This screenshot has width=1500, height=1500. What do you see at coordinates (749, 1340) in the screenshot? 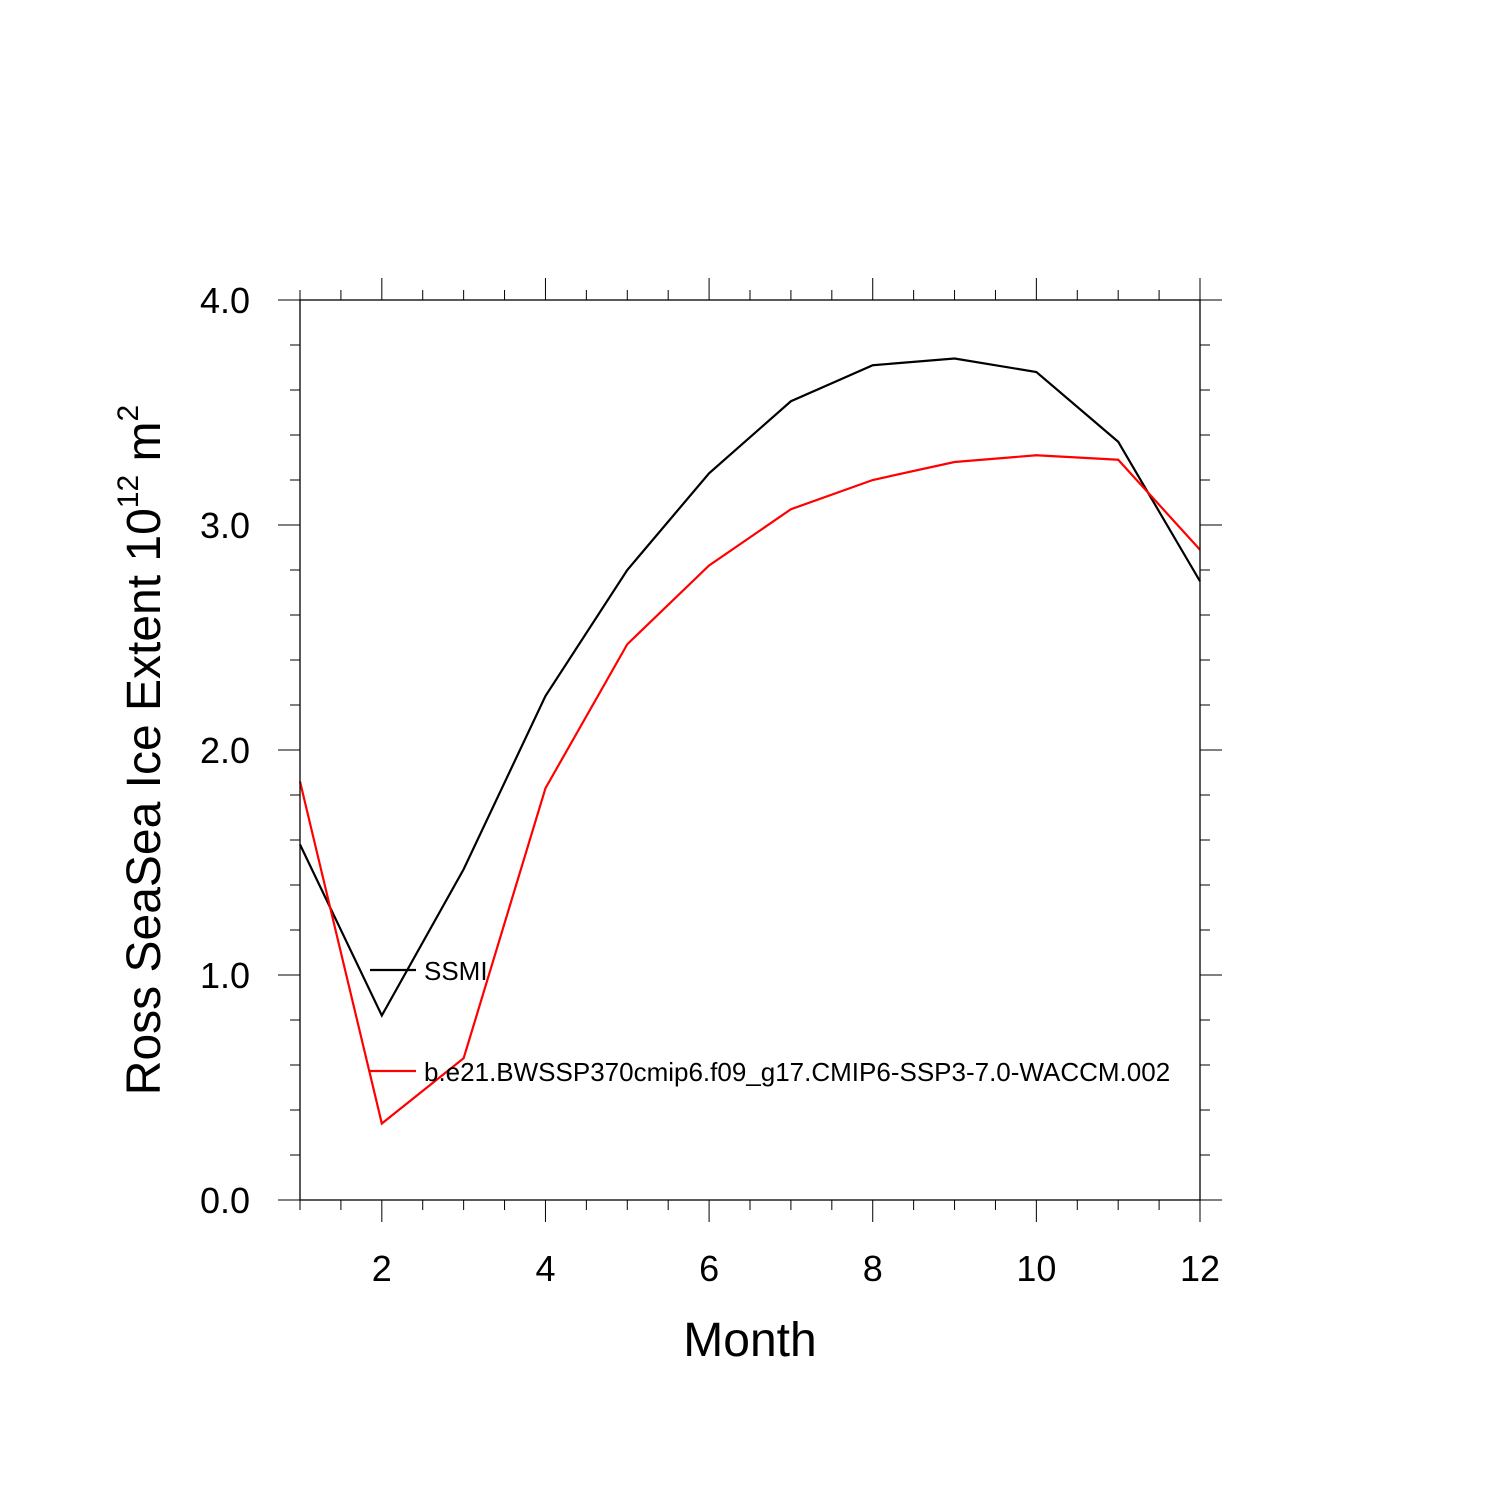
I see `x-axis-title: Month` at bounding box center [749, 1340].